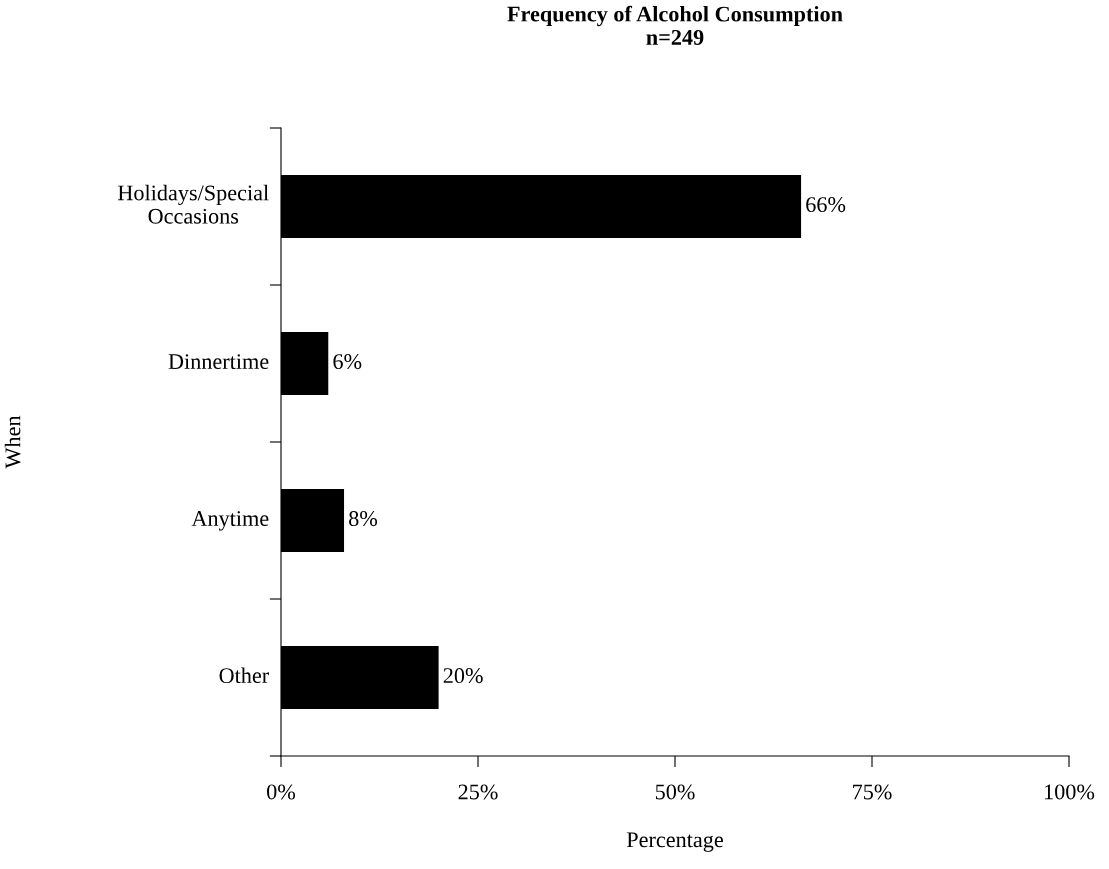 This screenshot has width=1109, height=869. I want to click on y-tick-label: Holidays/Special Occasions, so click(193, 204).